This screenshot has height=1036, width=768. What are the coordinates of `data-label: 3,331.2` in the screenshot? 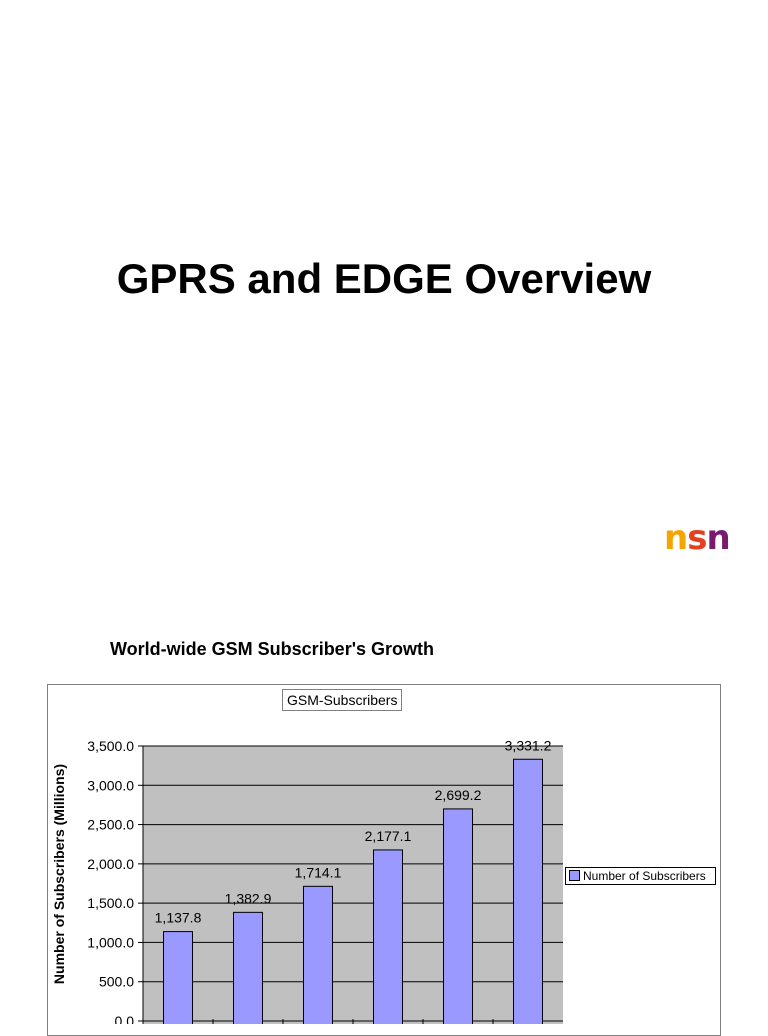 It's located at (528, 745).